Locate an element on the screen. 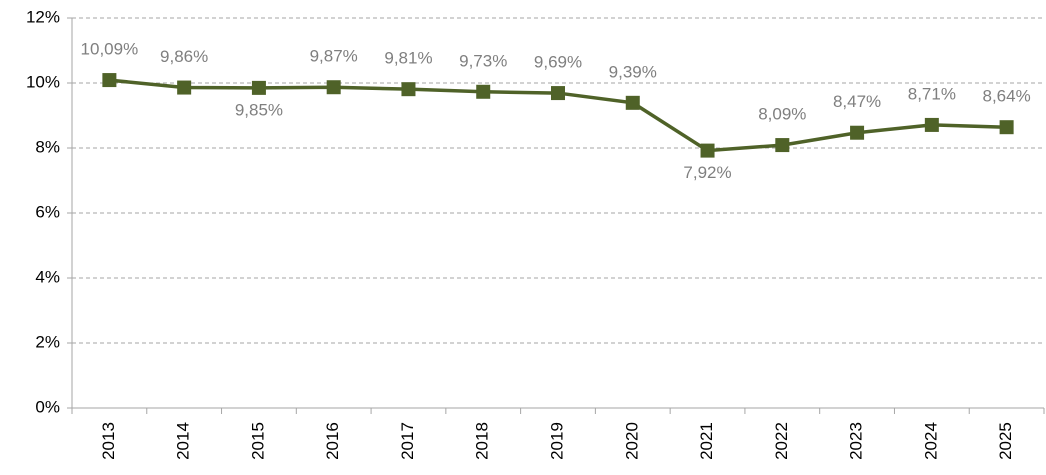 This screenshot has height=475, width=1046. x-tick-label: 2017 is located at coordinates (407, 441).